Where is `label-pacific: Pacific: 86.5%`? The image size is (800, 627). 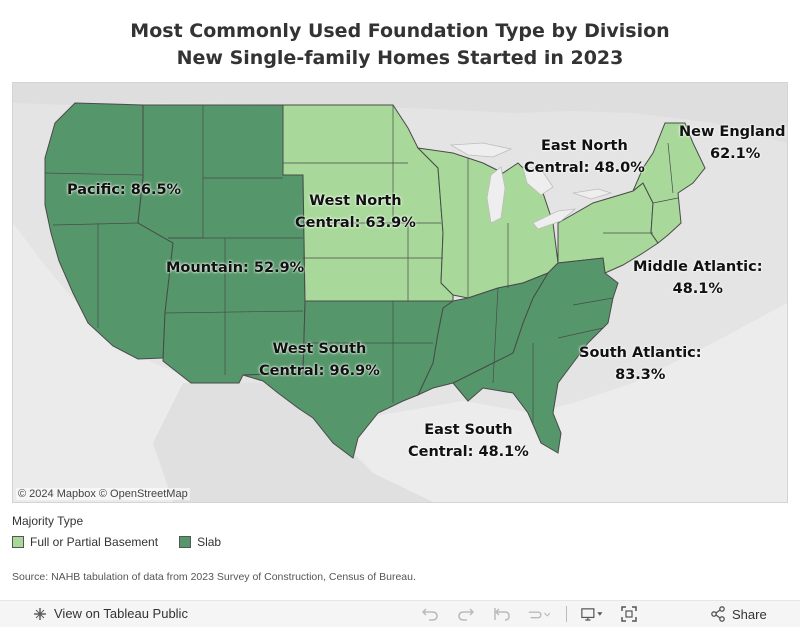
label-pacific: Pacific: 86.5% is located at coordinates (124, 190).